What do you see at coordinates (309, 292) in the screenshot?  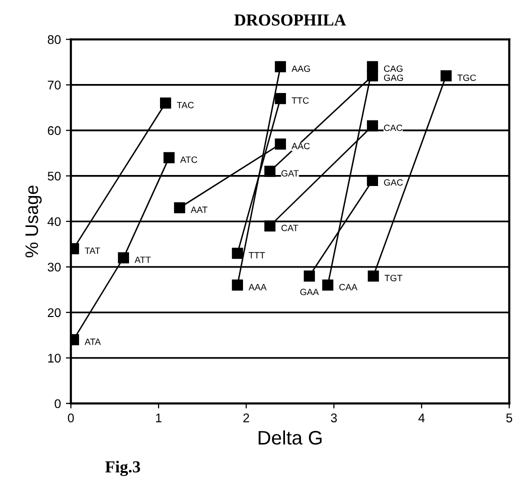 I see `annotation: GAA` at bounding box center [309, 292].